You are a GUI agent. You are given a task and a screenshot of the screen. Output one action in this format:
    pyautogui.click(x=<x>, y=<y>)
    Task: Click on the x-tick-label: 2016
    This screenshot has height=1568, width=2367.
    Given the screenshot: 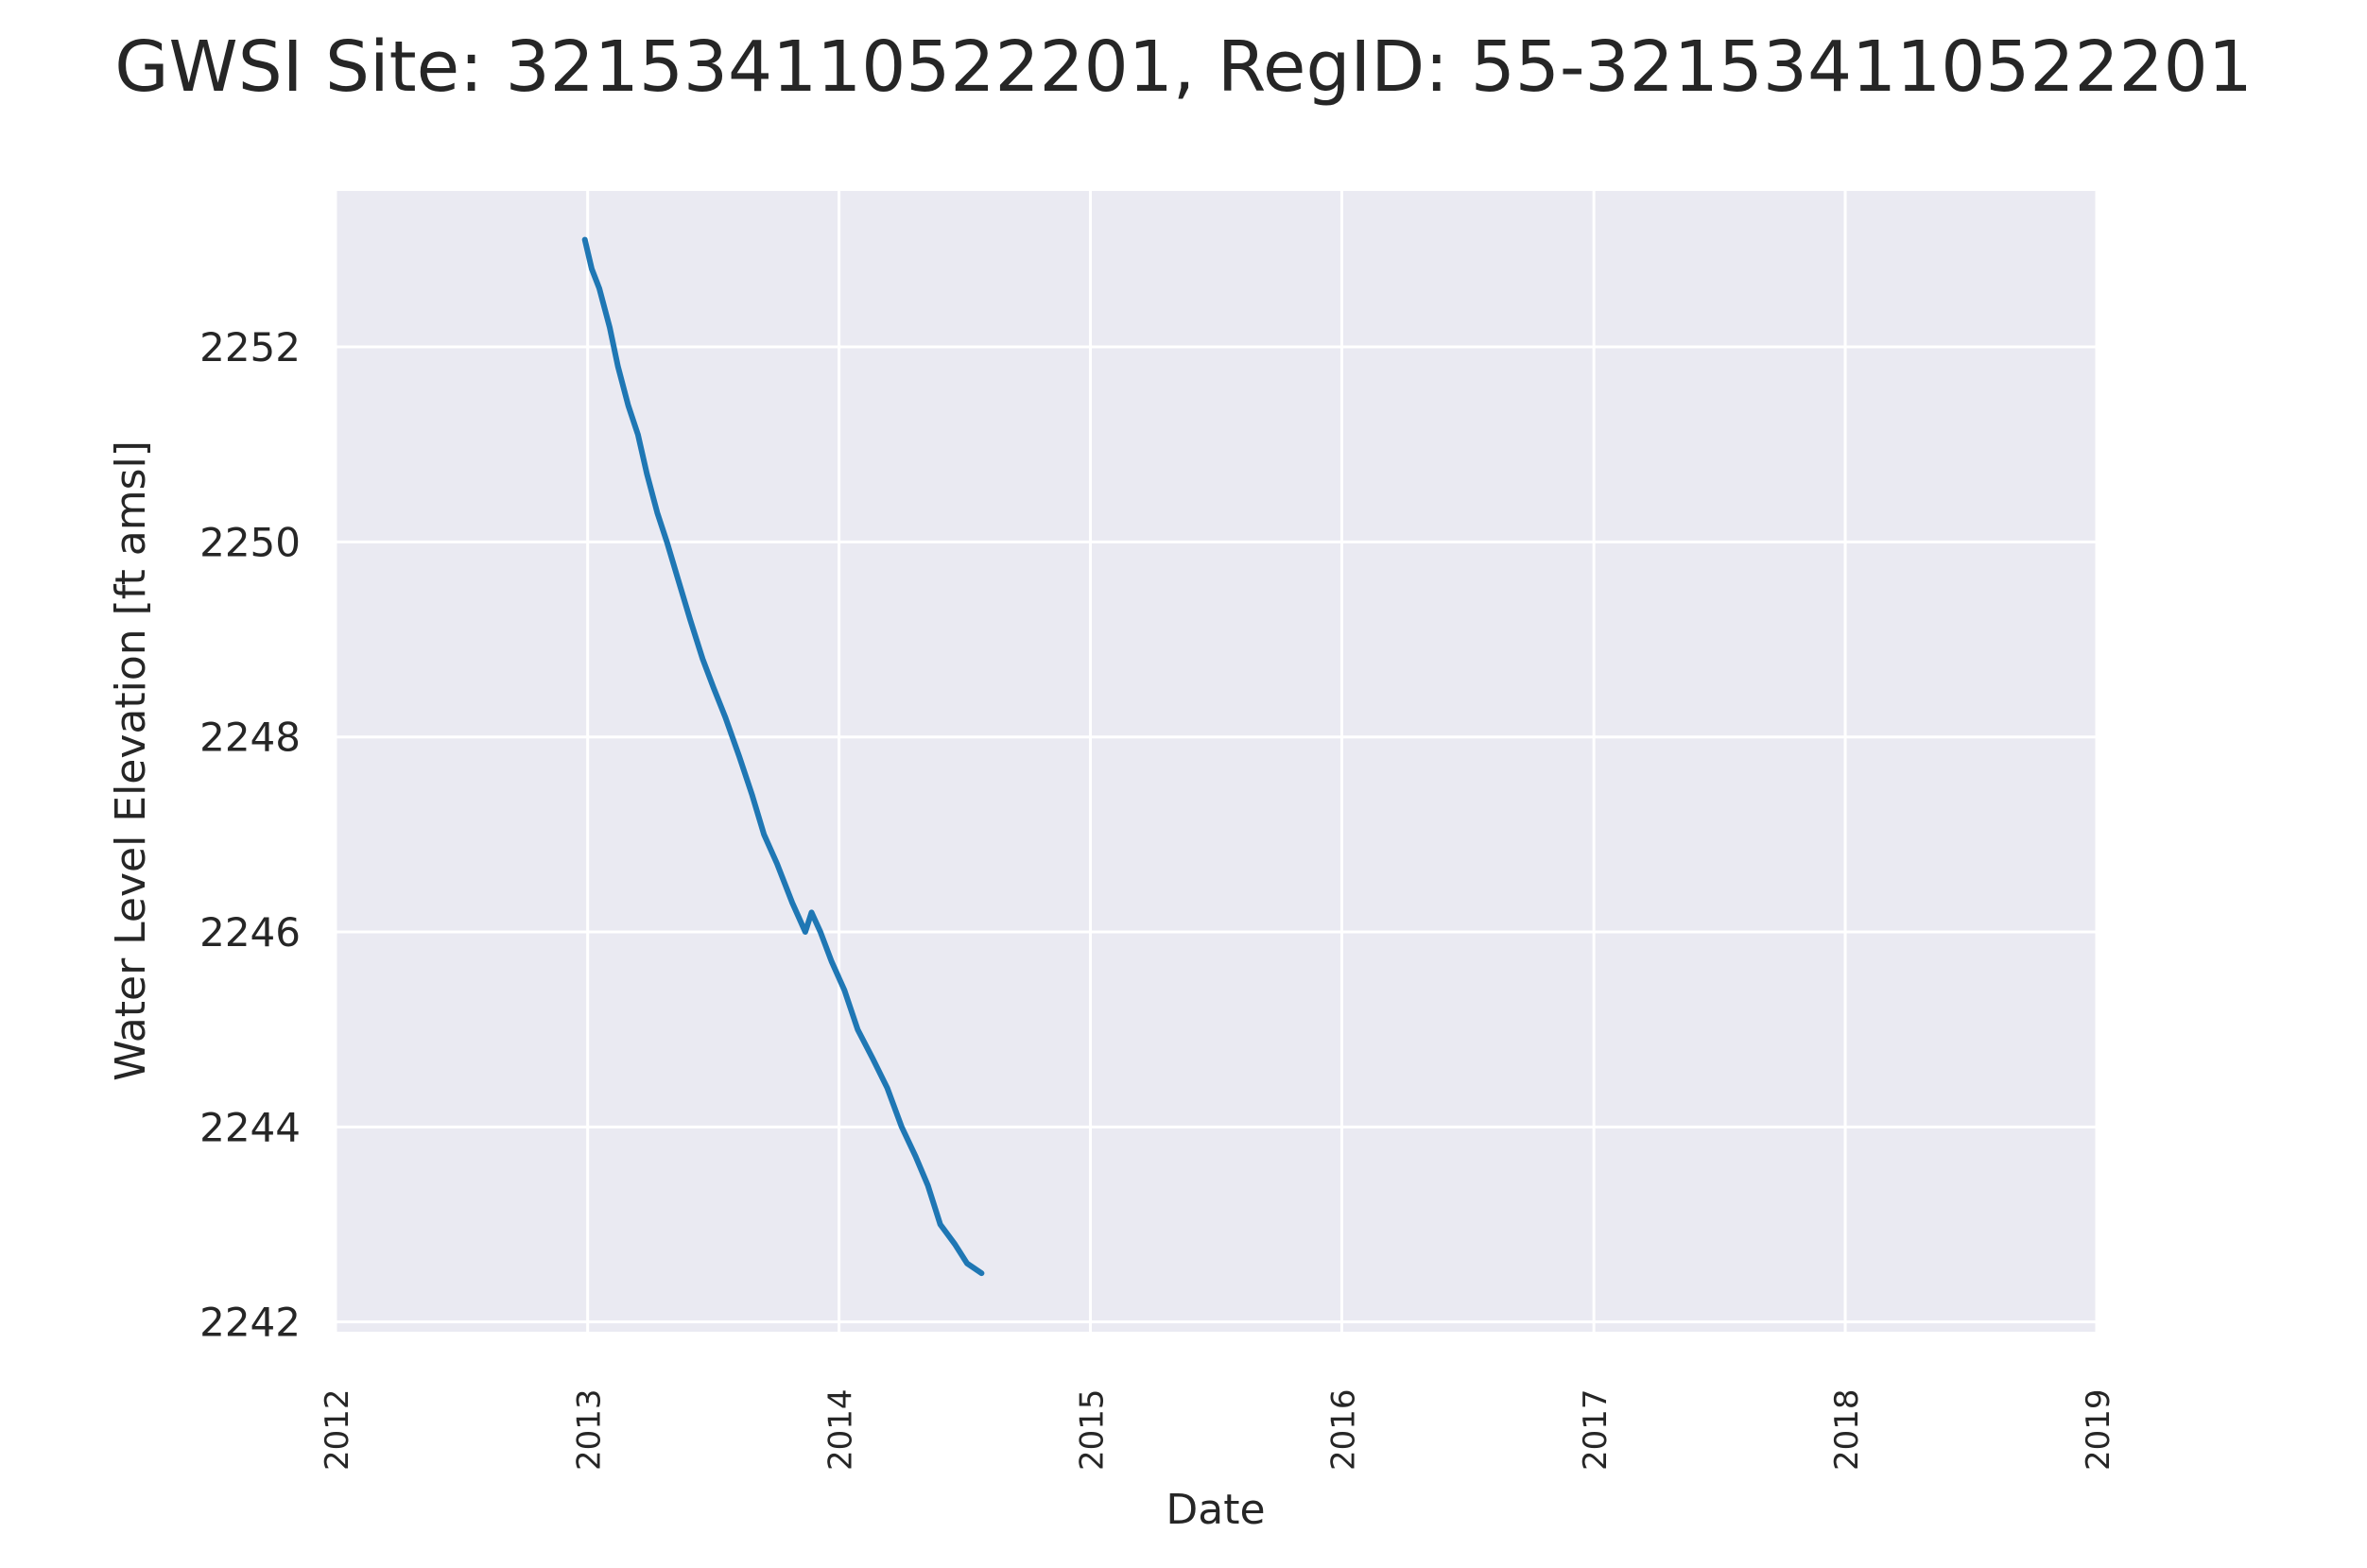 What is the action you would take?
    pyautogui.click(x=1343, y=1429)
    